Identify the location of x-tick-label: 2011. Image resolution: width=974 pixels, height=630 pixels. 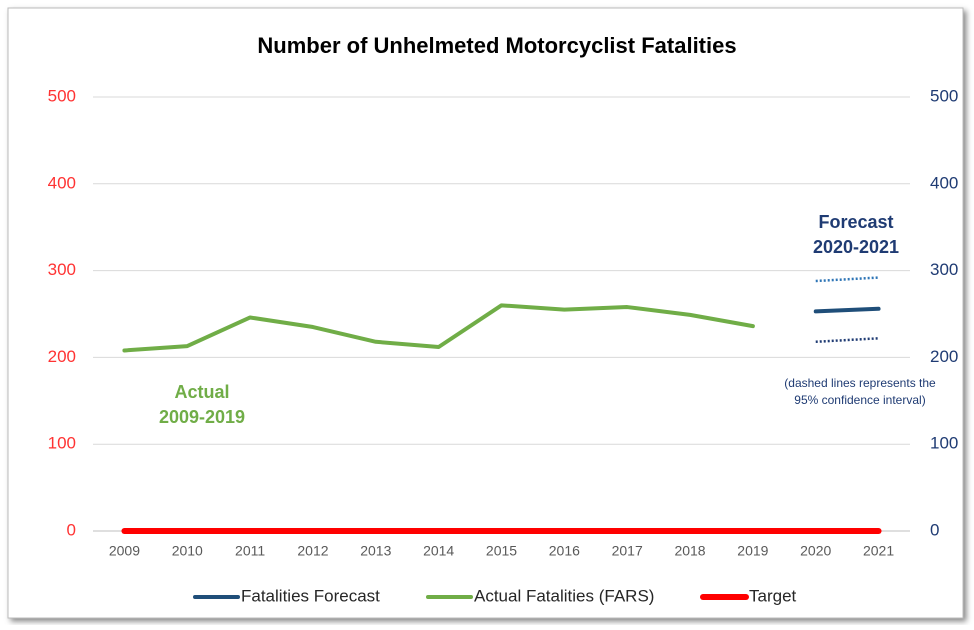
(250, 551).